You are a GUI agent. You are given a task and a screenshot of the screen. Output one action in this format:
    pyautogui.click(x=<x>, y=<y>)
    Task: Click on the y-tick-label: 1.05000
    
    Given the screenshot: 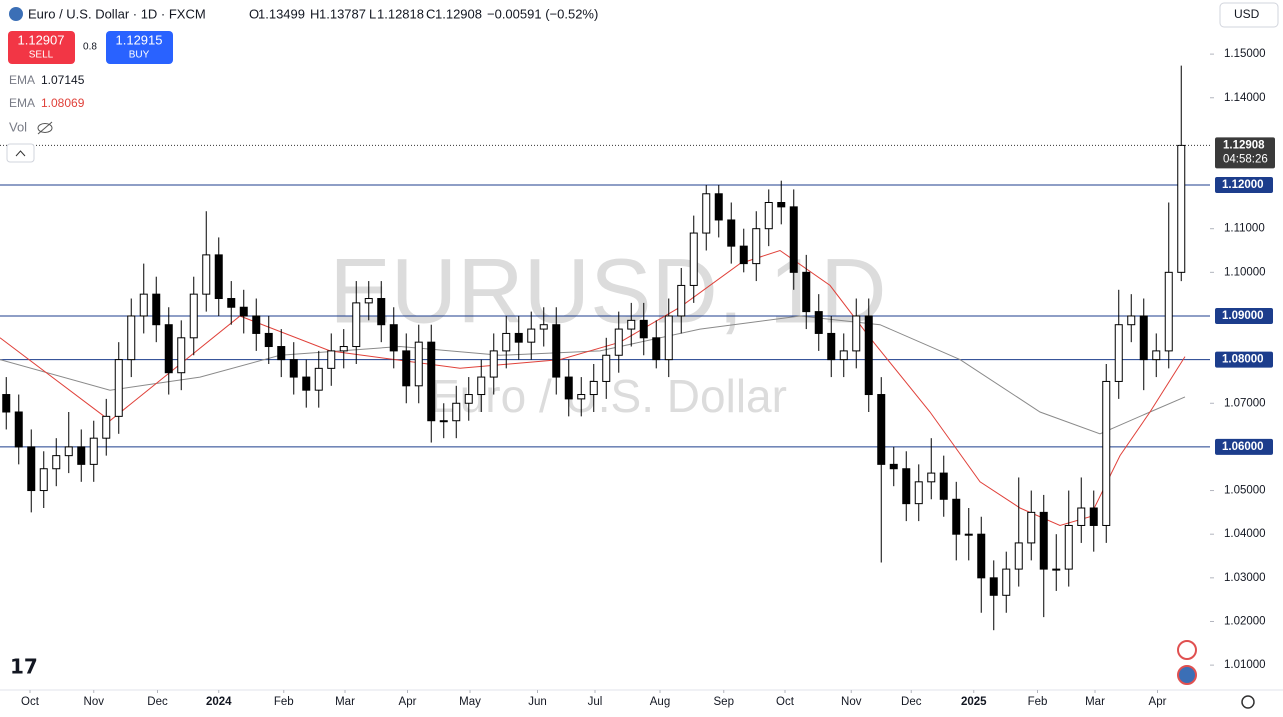 What is the action you would take?
    pyautogui.click(x=1245, y=491)
    